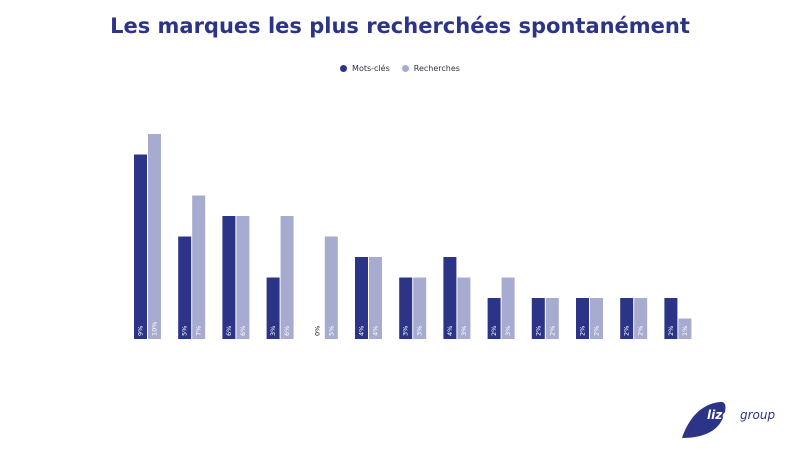  What do you see at coordinates (406, 331) in the screenshot?
I see `data-label-mots-cles-7: 3%` at bounding box center [406, 331].